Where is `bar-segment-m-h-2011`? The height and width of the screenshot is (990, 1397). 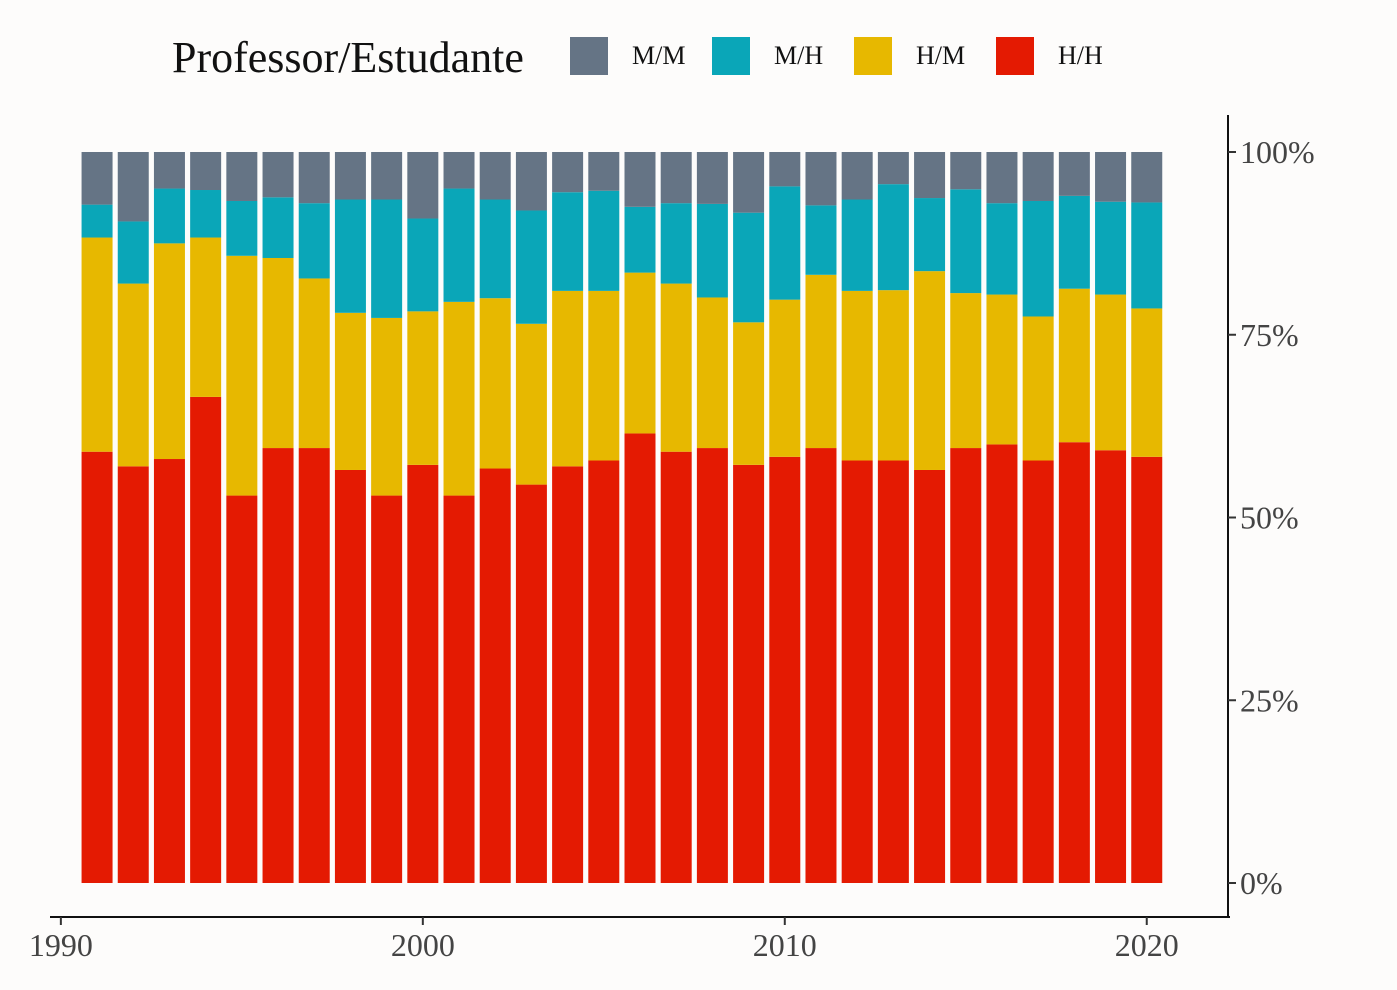
bar-segment-m-h-2011 is located at coordinates (821, 240).